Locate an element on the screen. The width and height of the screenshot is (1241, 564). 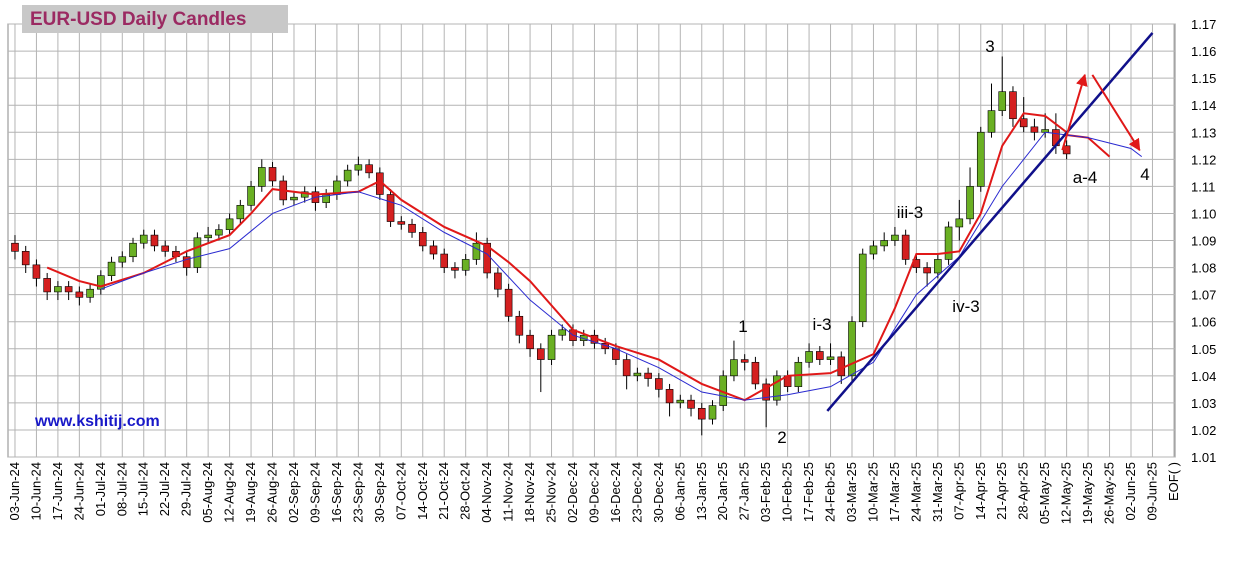
y-tick-label: 1.11 is located at coordinates (1203, 186).